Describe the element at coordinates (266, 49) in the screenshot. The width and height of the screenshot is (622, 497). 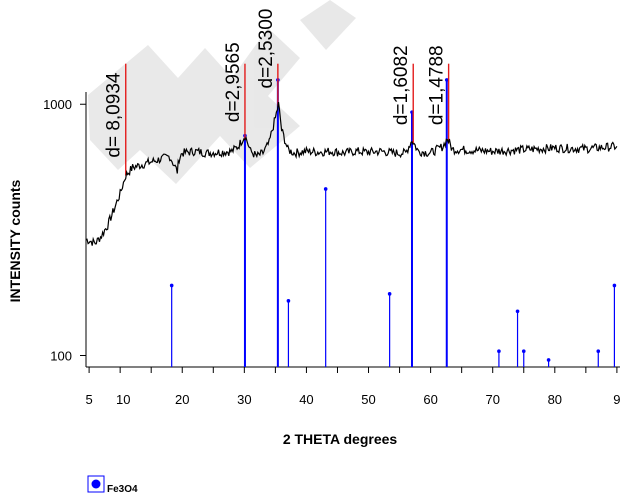
I see `peak-label: d=2,5300` at that location.